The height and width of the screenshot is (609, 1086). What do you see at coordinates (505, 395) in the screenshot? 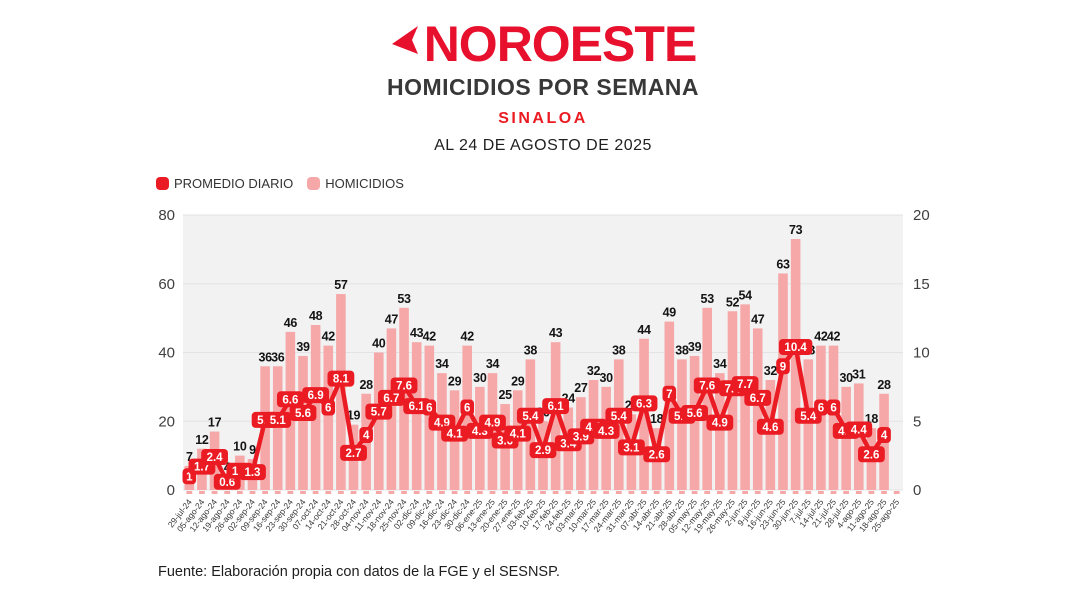
I see `bar-value-label: 25` at bounding box center [505, 395].